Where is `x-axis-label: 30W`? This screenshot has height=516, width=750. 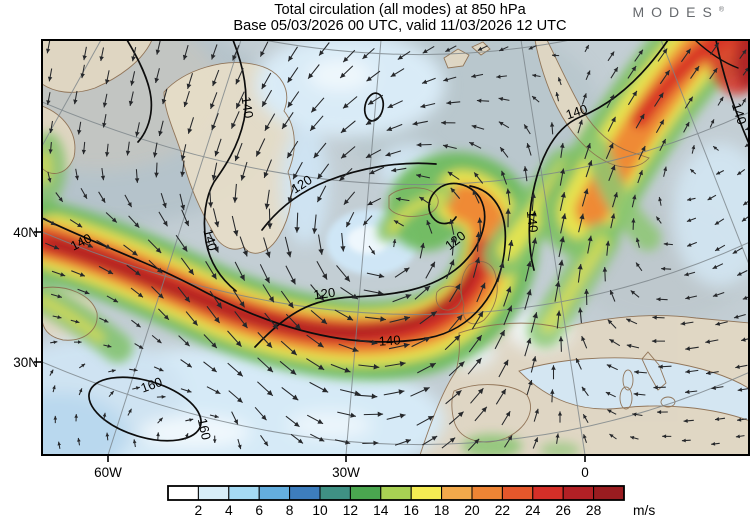
x-axis-label: 30W is located at coordinates (346, 472).